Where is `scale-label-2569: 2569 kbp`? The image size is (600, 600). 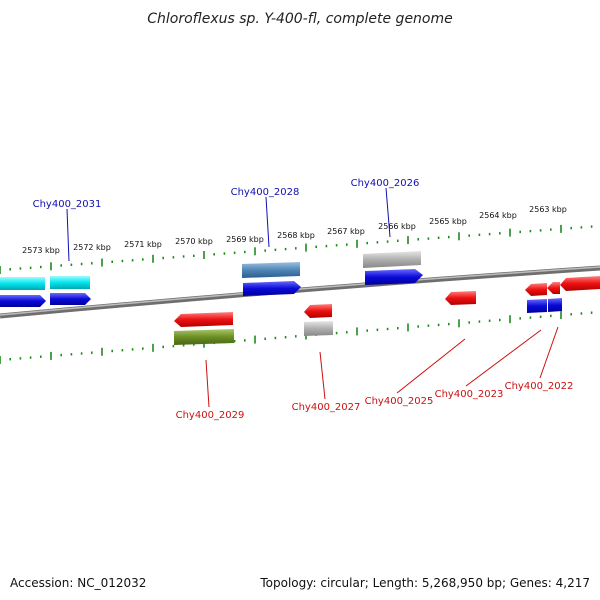
scale-label-2569: 2569 kbp is located at coordinates (245, 239).